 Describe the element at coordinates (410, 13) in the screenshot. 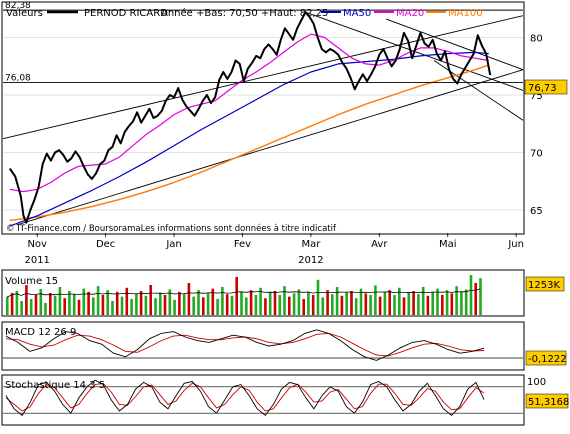

I see `legend-ma20: MA20` at that location.